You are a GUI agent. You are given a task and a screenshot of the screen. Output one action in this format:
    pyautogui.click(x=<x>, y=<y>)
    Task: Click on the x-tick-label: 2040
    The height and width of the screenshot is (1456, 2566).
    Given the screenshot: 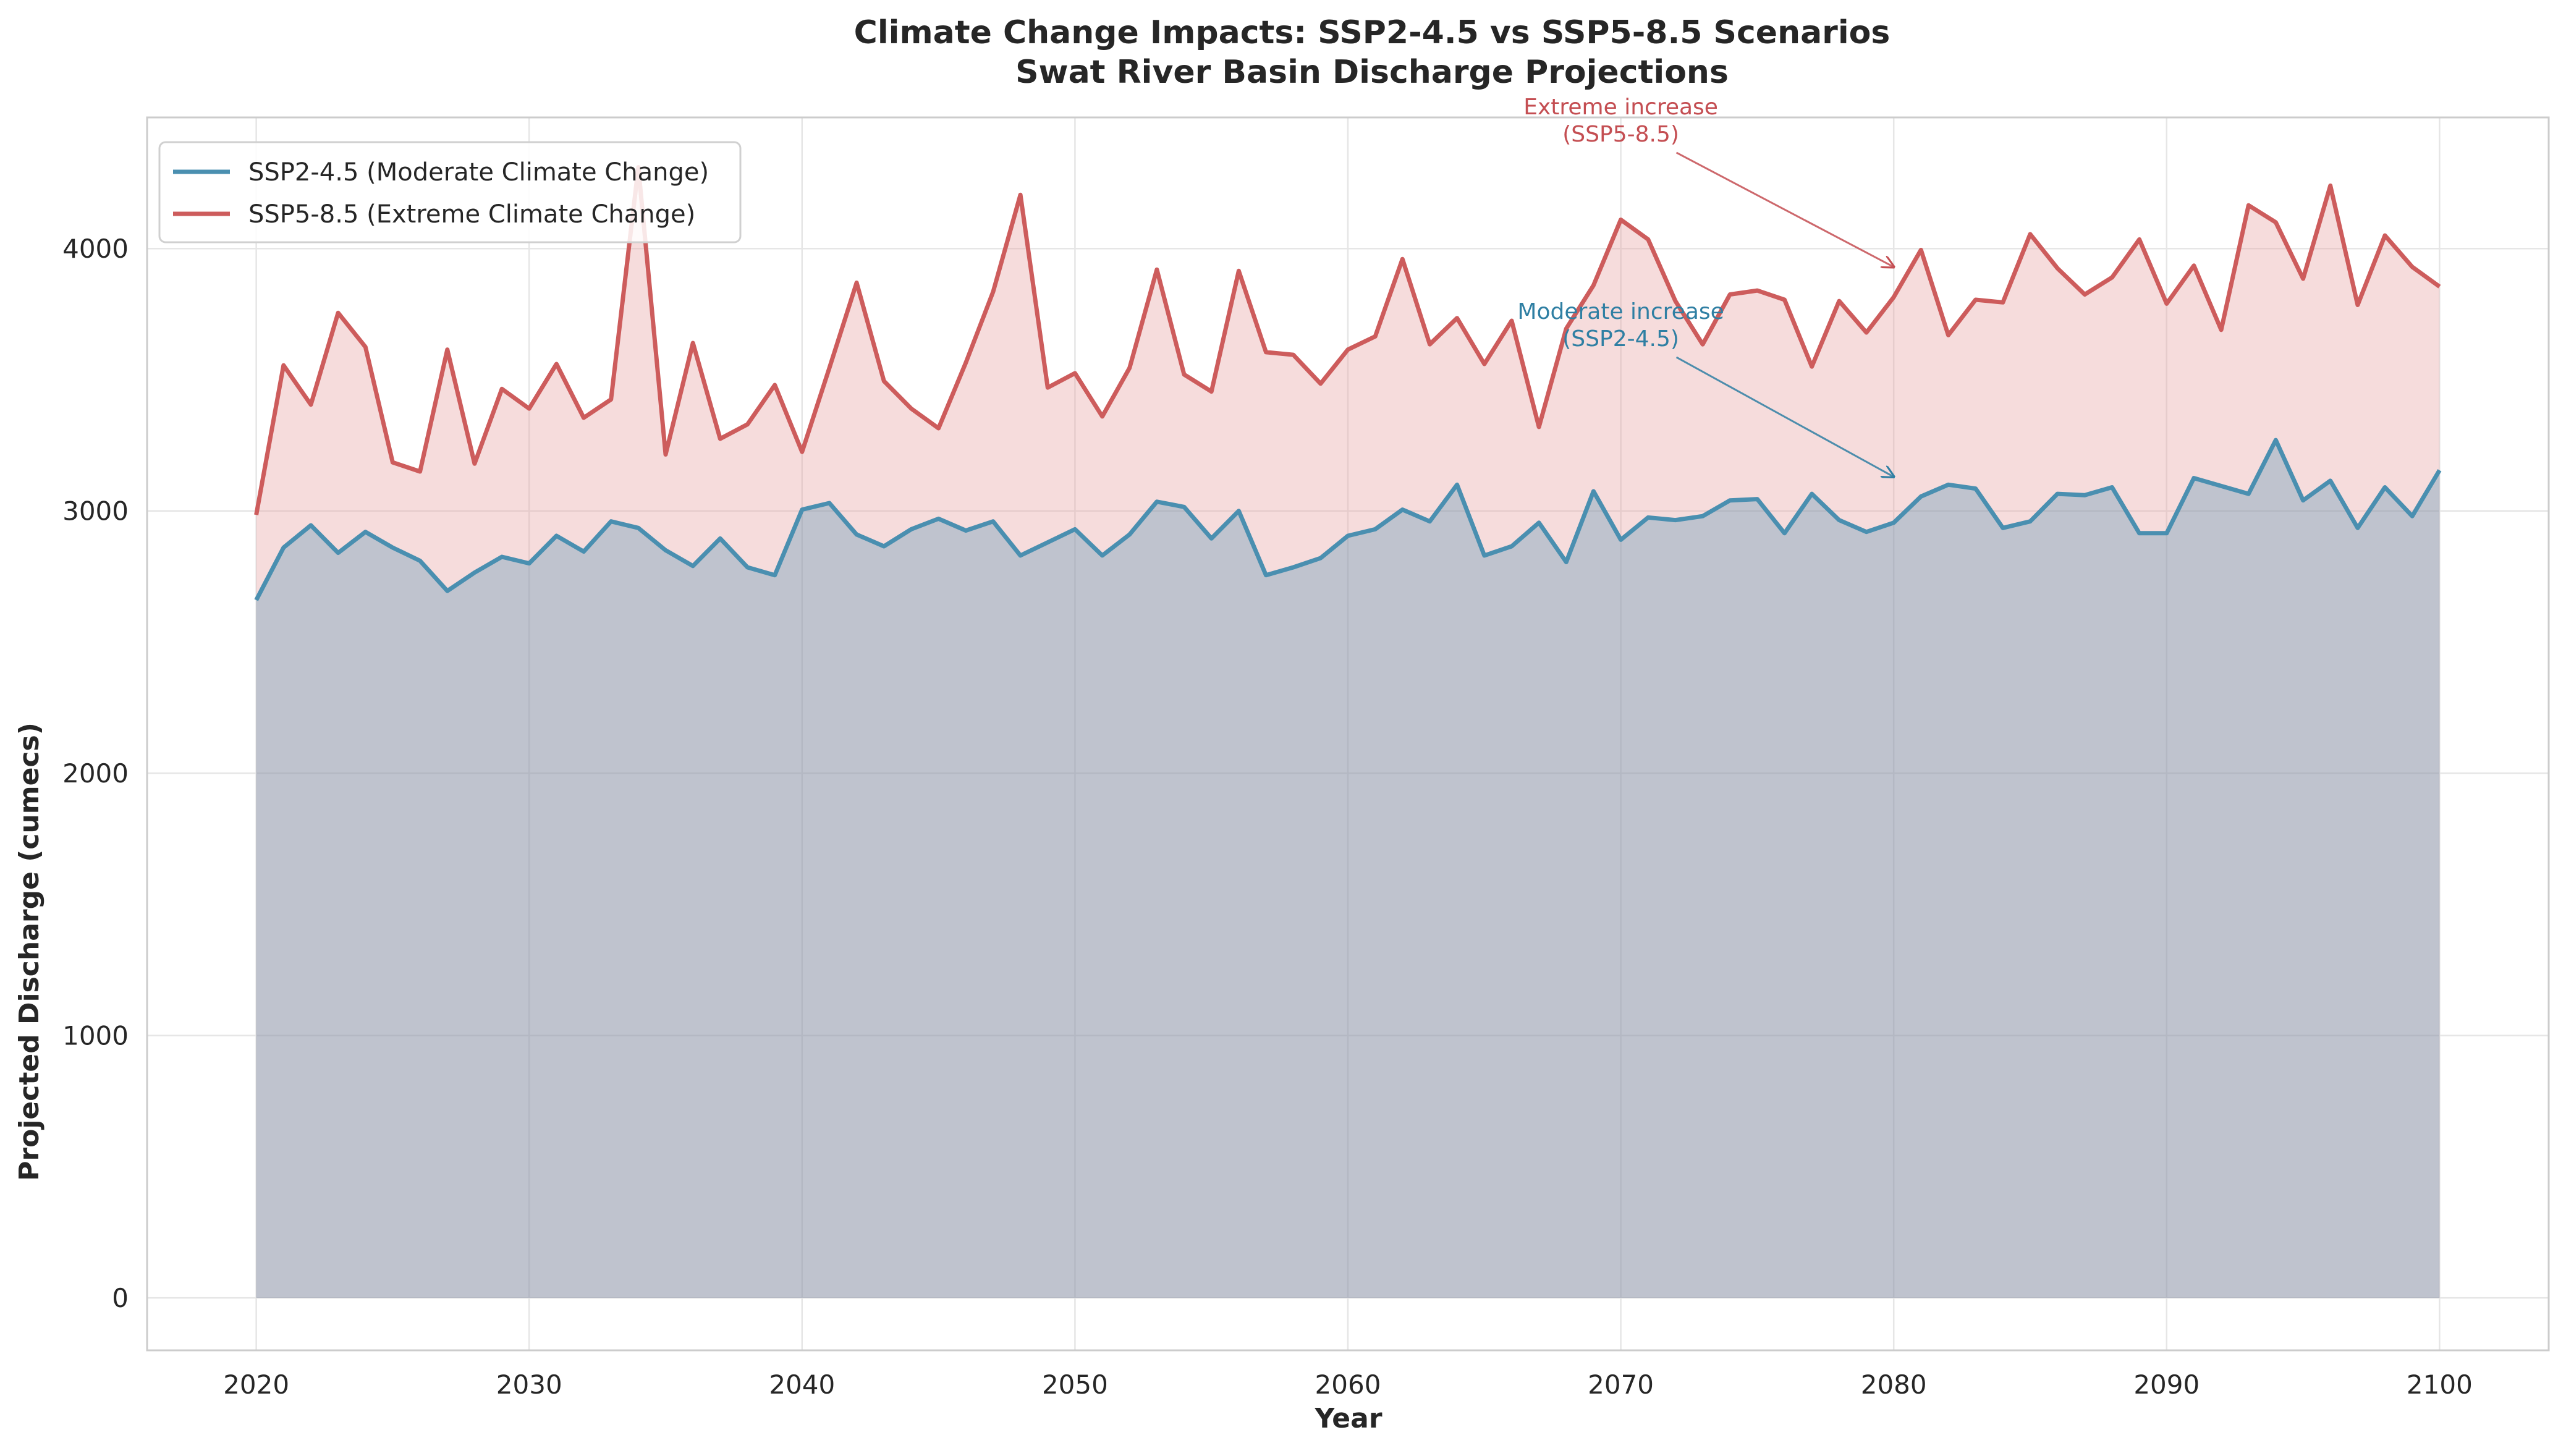 What is the action you would take?
    pyautogui.click(x=802, y=1384)
    